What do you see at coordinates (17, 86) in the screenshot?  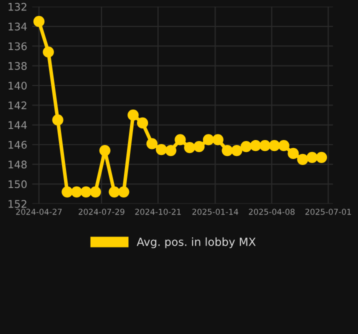 I see `y-tick-label: 140` at bounding box center [17, 86].